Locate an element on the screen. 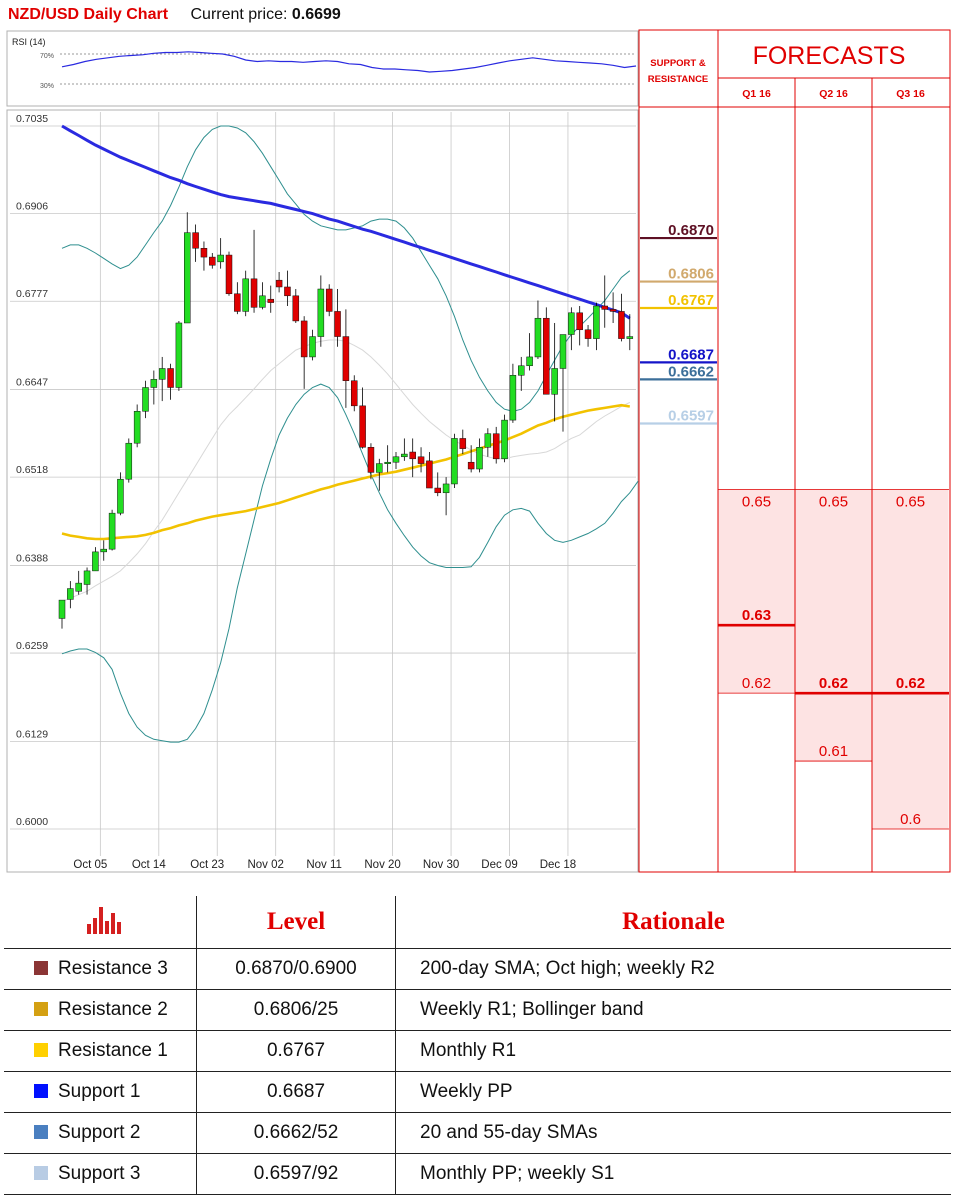 The image size is (965, 1198). levels-table-header: Level Rationale is located at coordinates (477, 922).